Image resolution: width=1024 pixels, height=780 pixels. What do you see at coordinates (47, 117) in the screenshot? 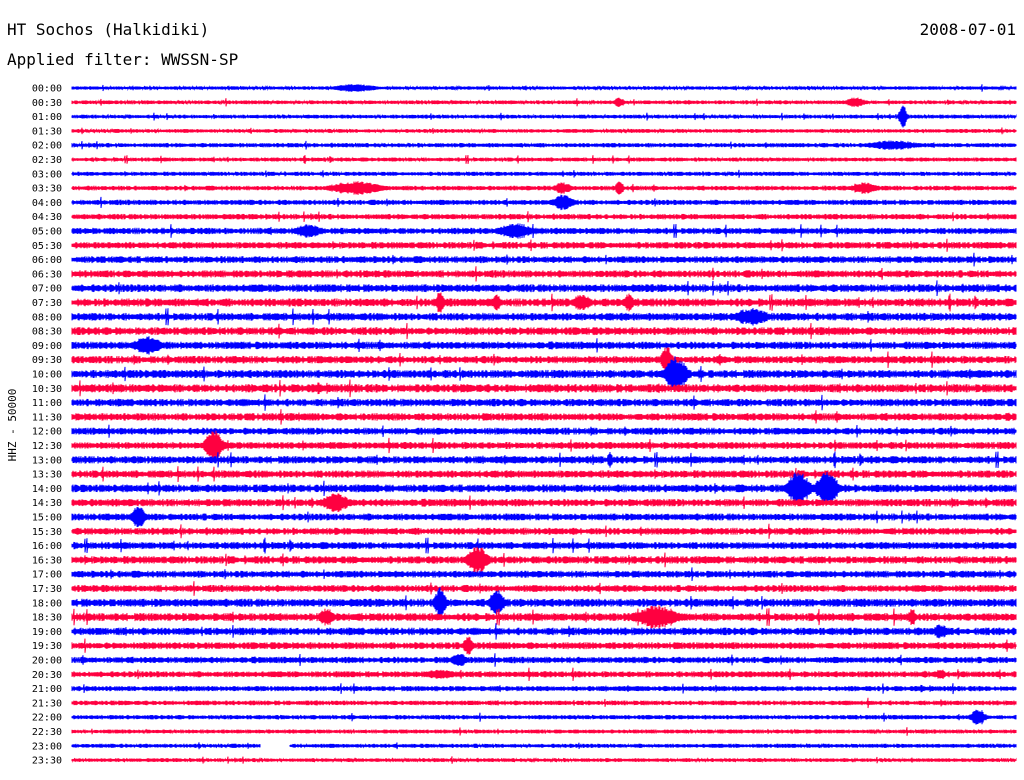
I see `row-time-label: 01:00` at bounding box center [47, 117].